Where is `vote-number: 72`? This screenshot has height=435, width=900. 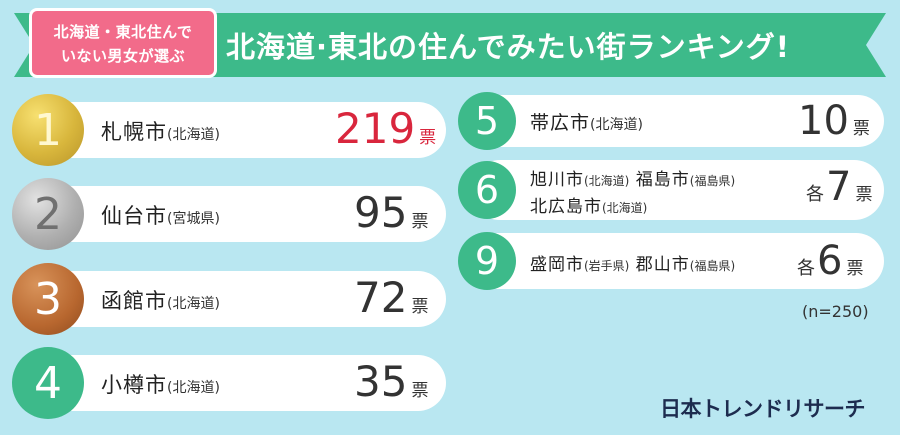
vote-number: 72 is located at coordinates (381, 297).